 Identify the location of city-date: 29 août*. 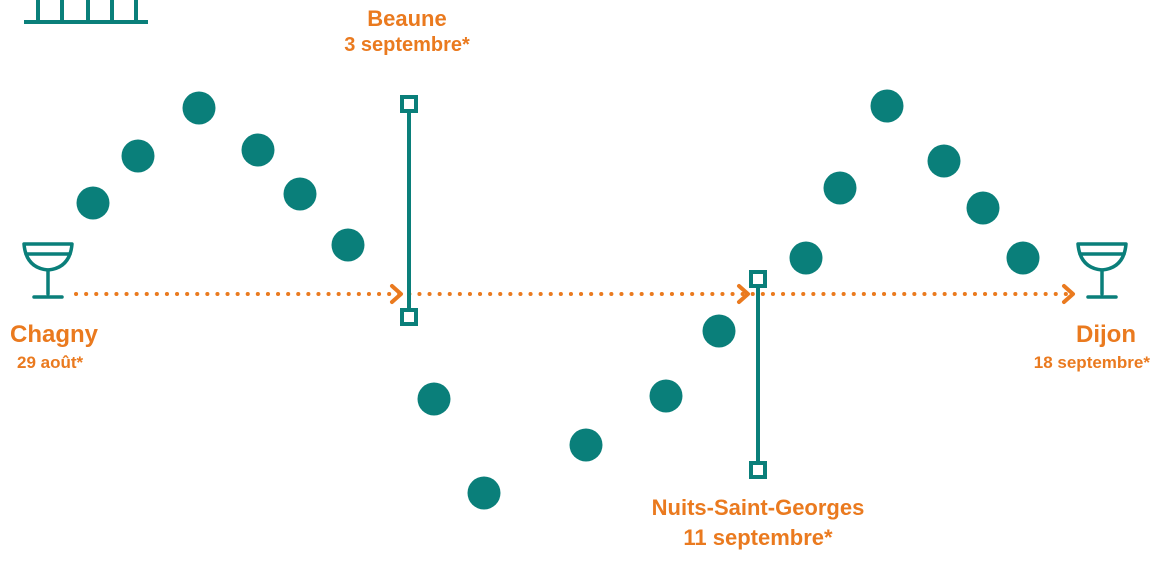
(50, 362).